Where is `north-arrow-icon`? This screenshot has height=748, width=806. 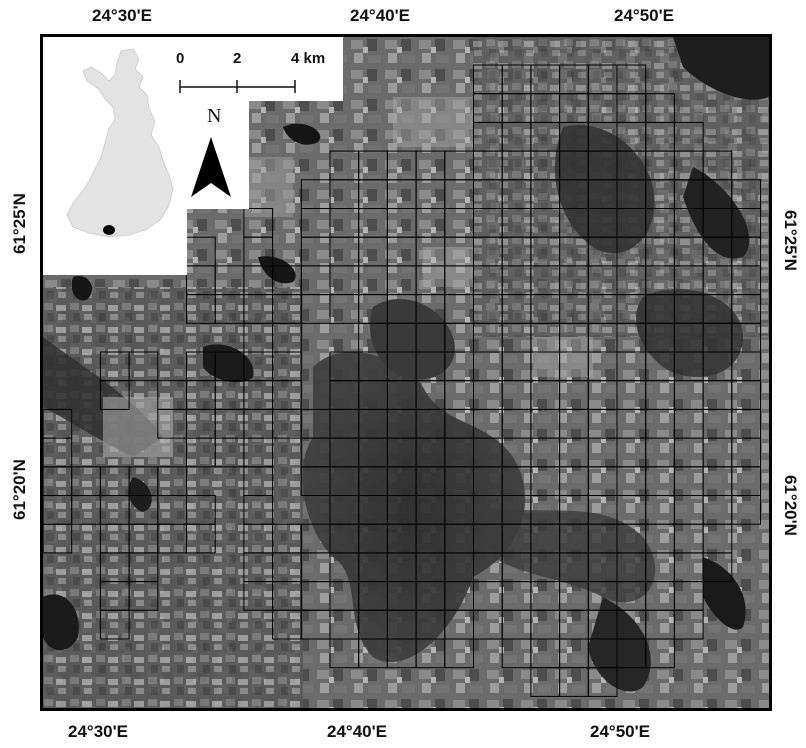
north-arrow-icon is located at coordinates (211, 167).